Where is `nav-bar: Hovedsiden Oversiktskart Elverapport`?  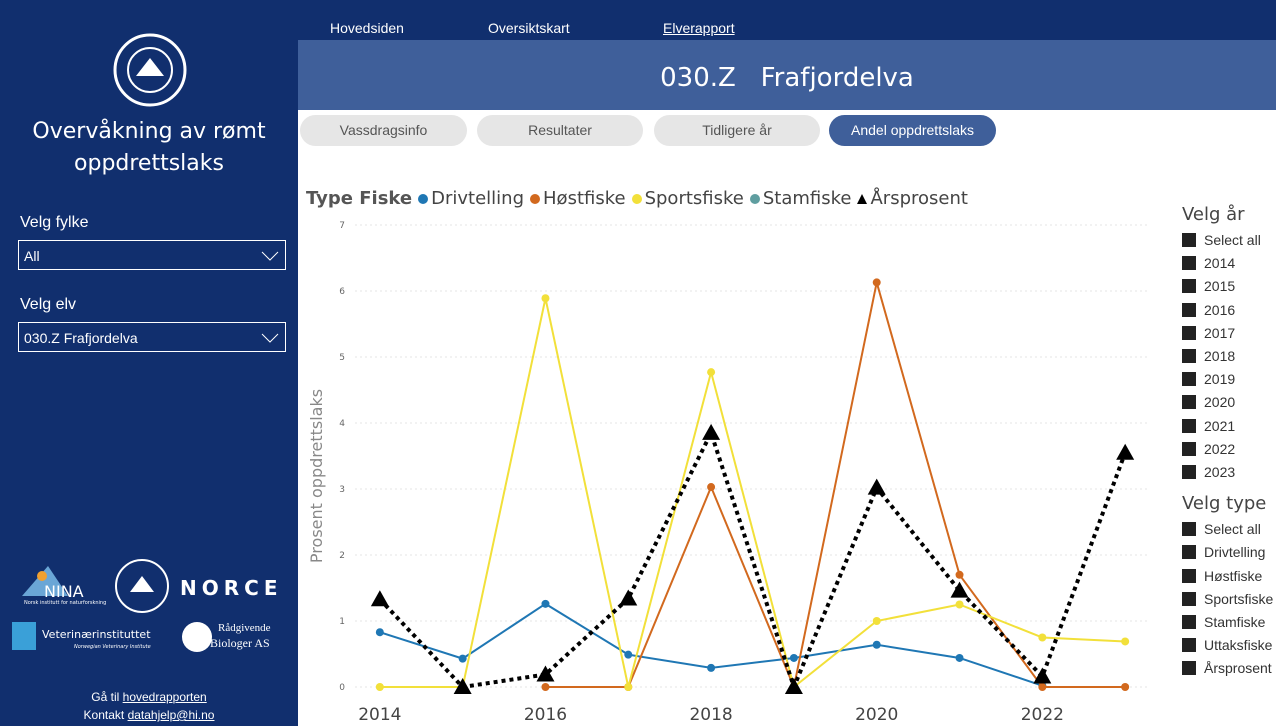
nav-bar: Hovedsiden Oversiktskart Elverapport is located at coordinates (787, 20).